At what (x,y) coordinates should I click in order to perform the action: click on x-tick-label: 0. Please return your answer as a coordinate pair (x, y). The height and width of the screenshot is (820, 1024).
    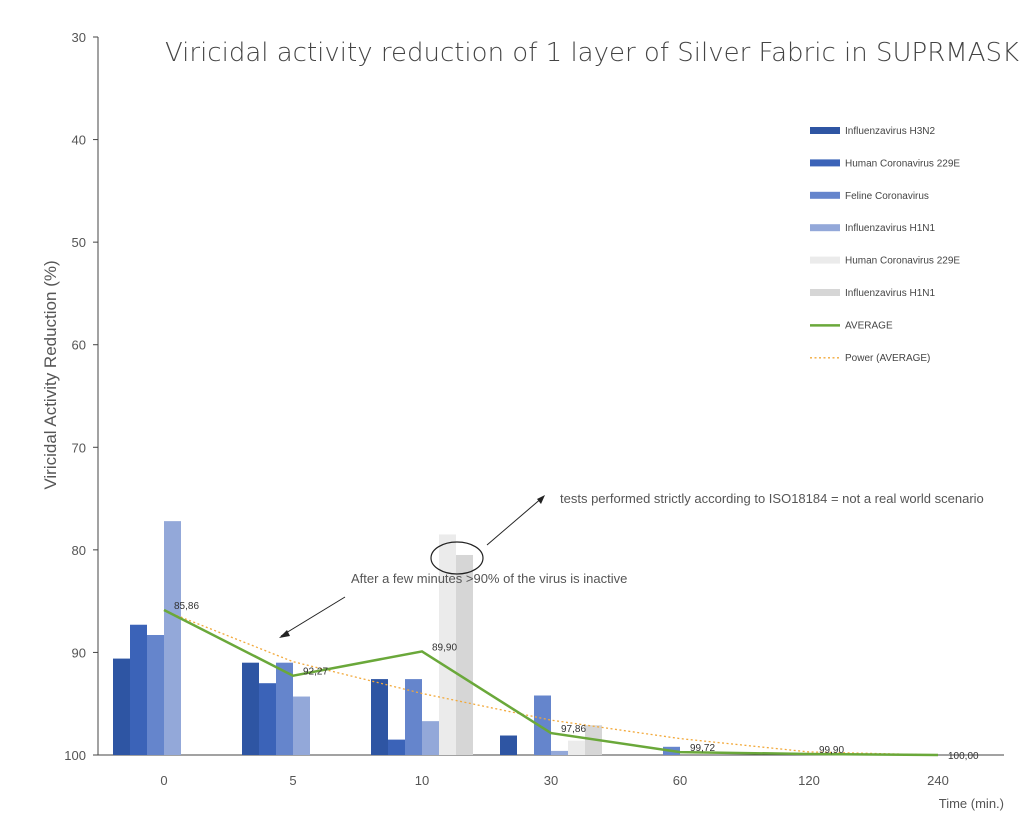
    Looking at the image, I should click on (163, 780).